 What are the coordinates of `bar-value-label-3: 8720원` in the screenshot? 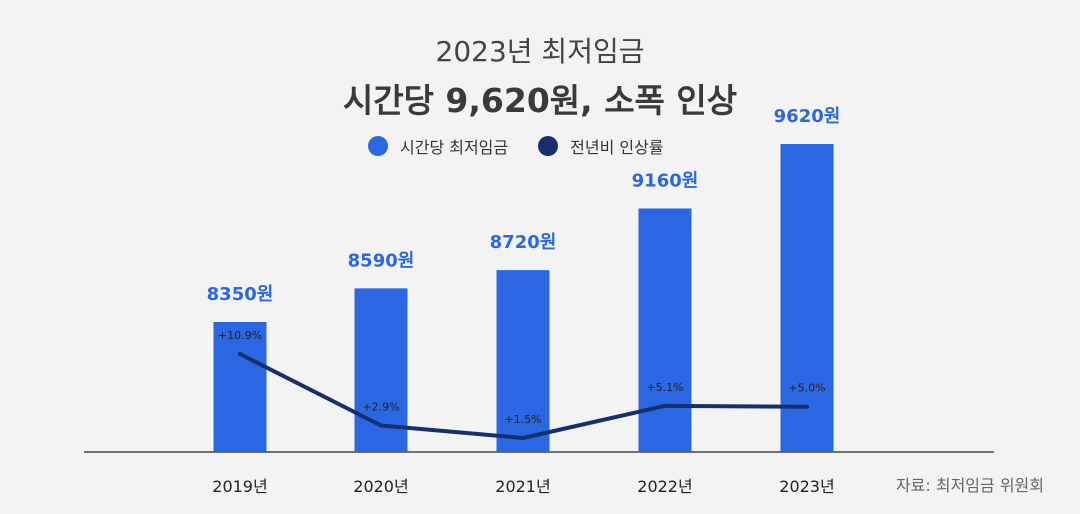 It's located at (523, 242).